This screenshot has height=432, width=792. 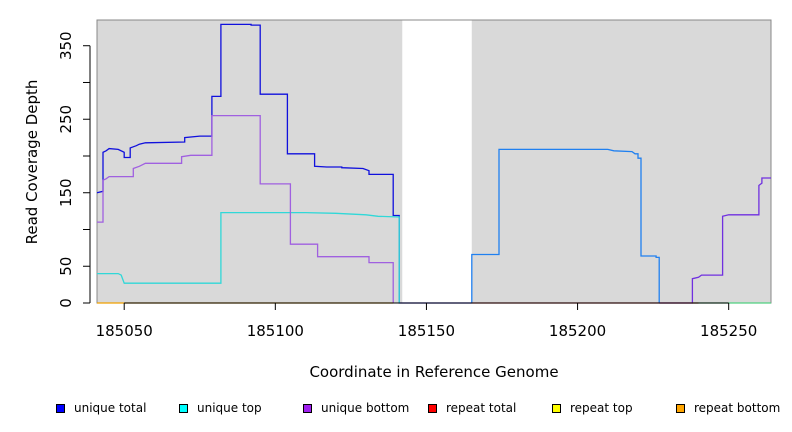 I want to click on x-tick-label: 185200, so click(x=577, y=331).